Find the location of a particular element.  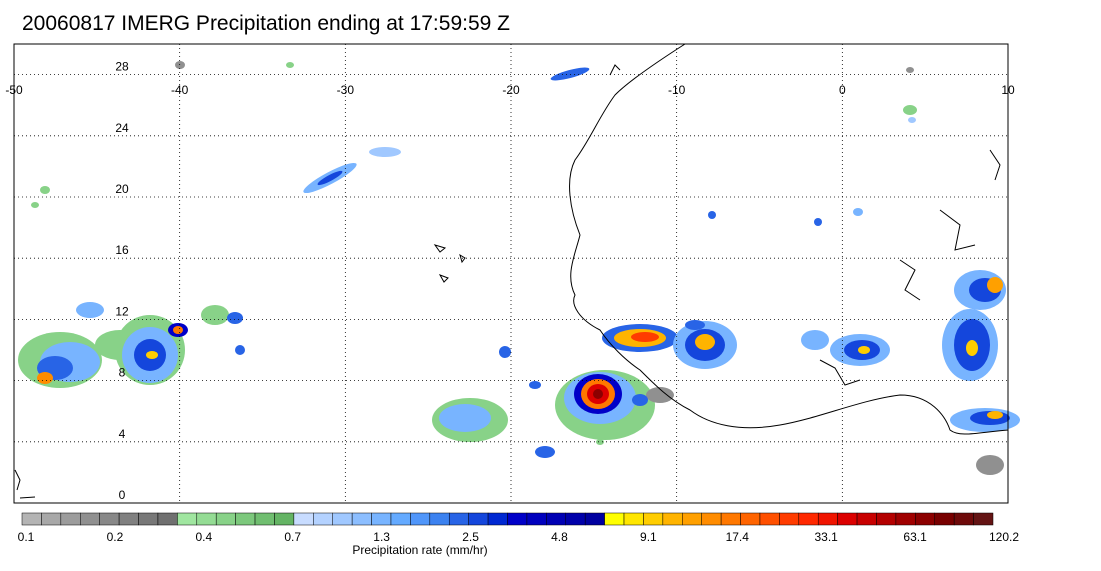

colorbar-tick-label: 1.3 is located at coordinates (381, 537).